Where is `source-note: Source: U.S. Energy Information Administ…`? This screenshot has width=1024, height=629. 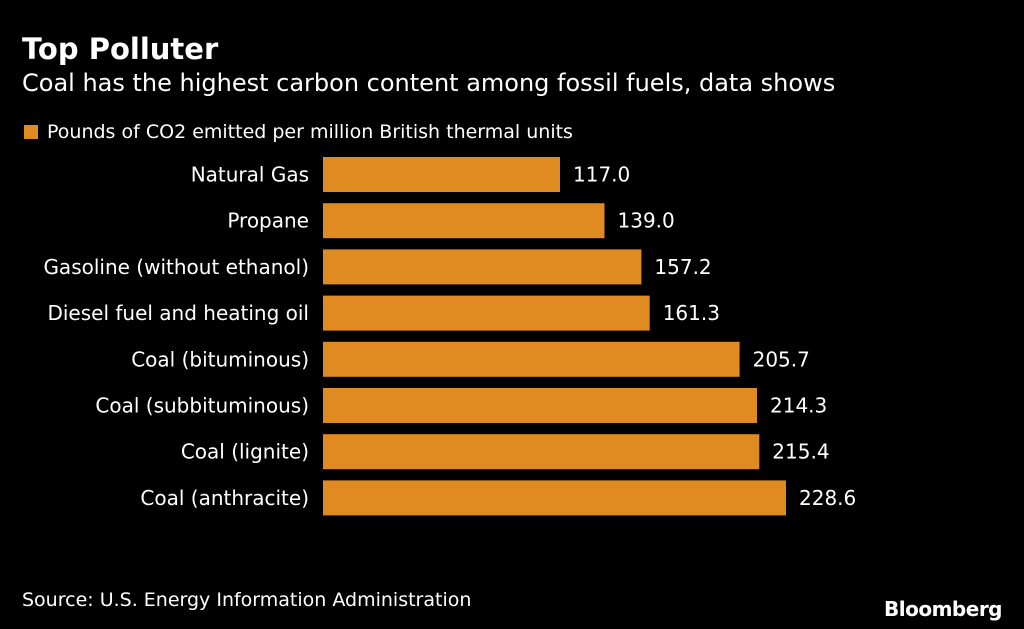
source-note: Source: U.S. Energy Information Administ… is located at coordinates (247, 600).